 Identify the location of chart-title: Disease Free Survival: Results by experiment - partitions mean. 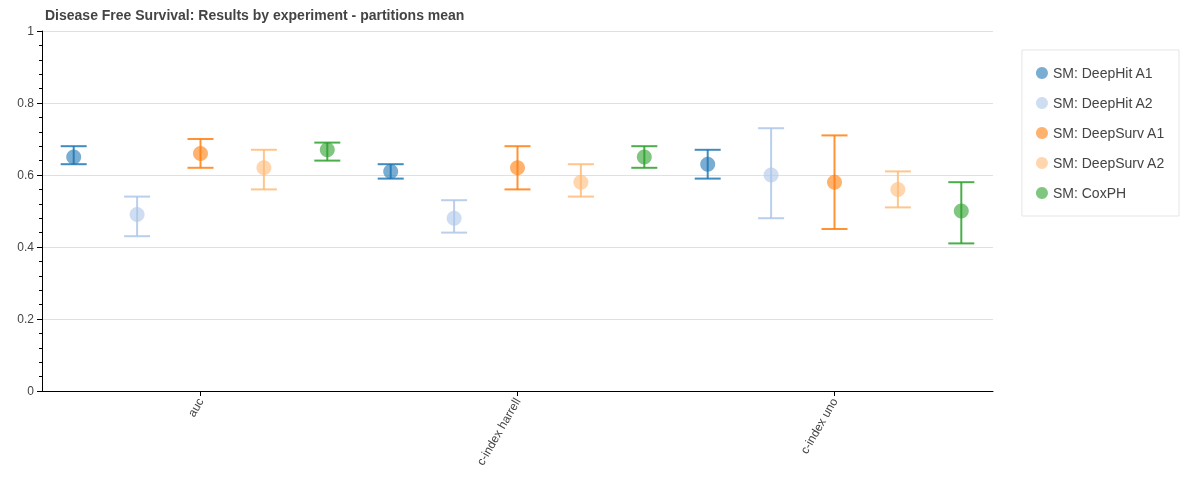
(255, 15).